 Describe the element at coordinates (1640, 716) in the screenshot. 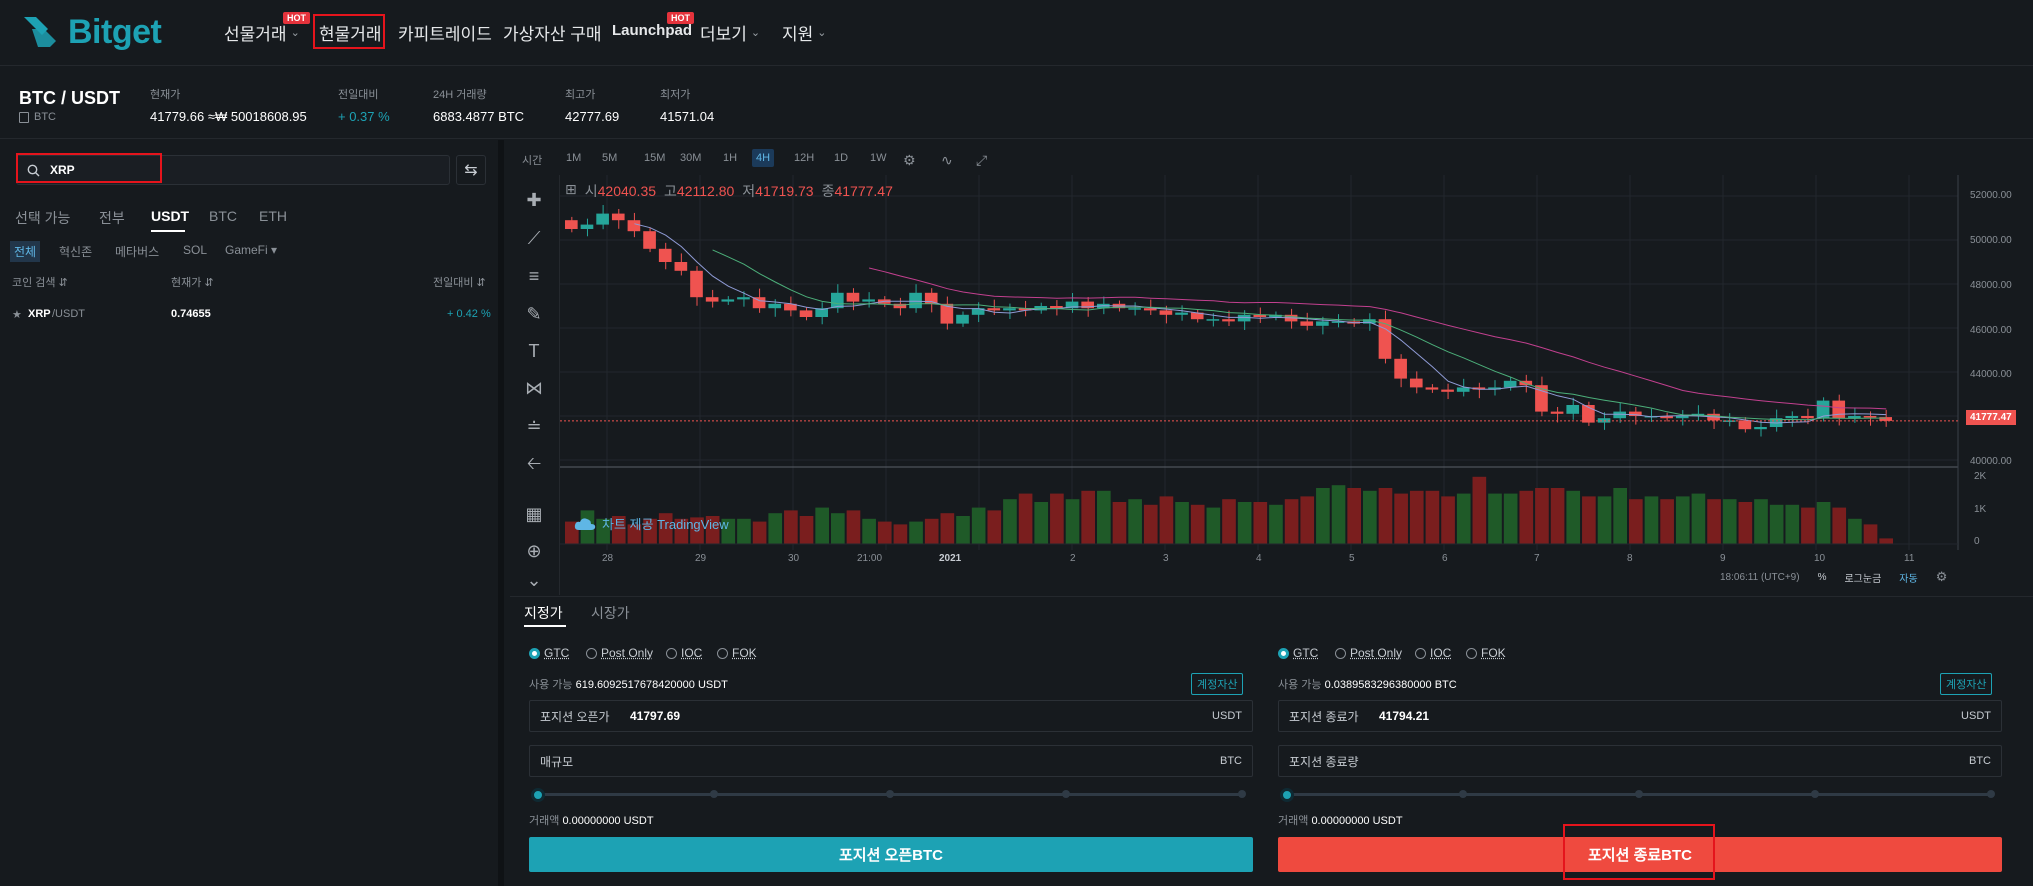

I see `price-field: 포지션 종료가 41794.21 USDT` at that location.